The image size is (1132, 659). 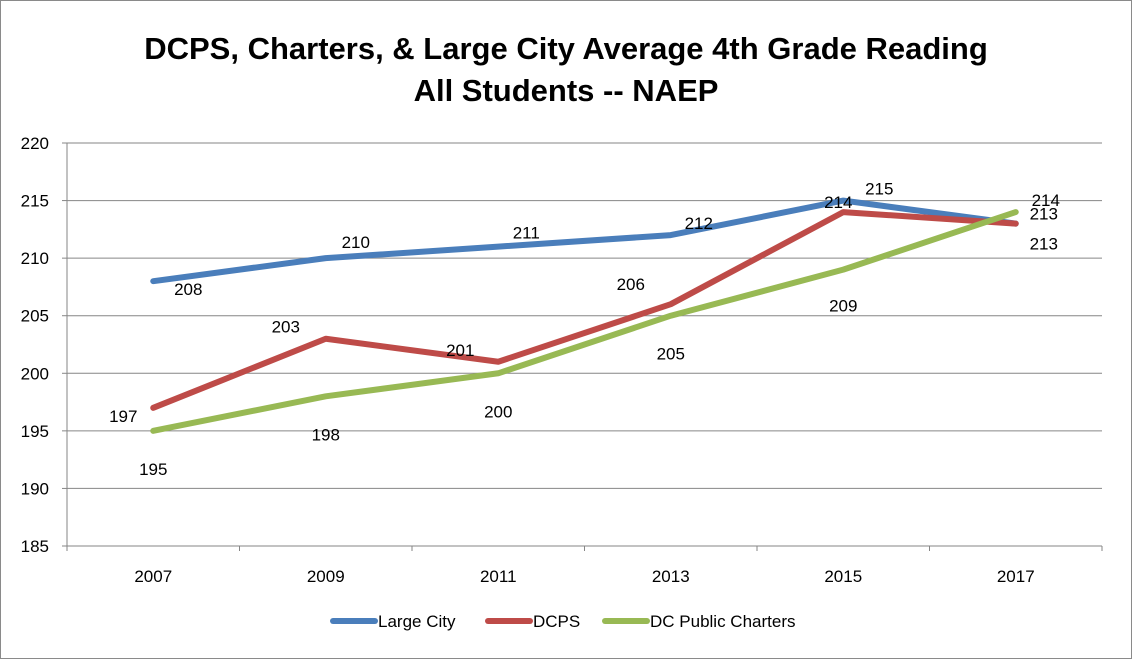 I want to click on data-label: 208, so click(x=188, y=289).